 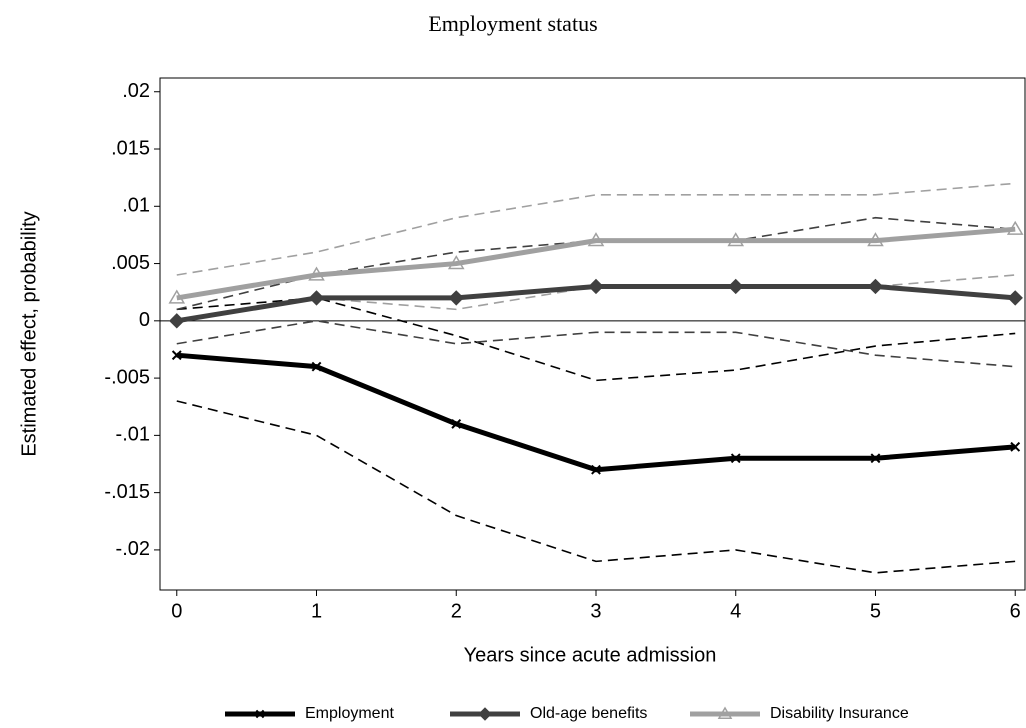 I want to click on x-axis-label: Years since acute admission, so click(x=590, y=655).